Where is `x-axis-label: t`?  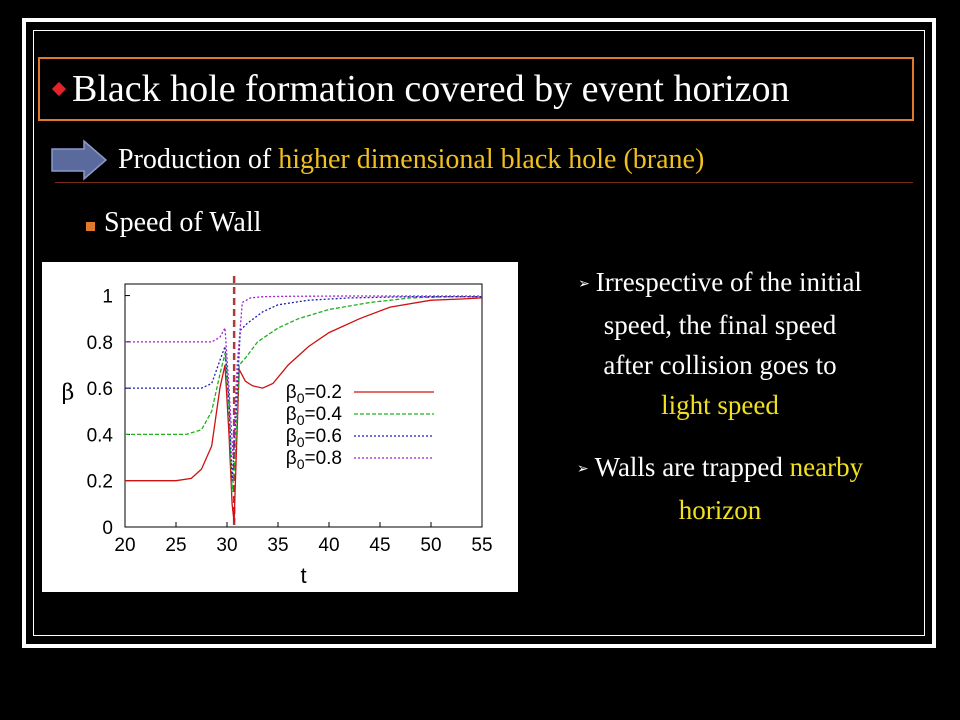
x-axis-label: t is located at coordinates (303, 575).